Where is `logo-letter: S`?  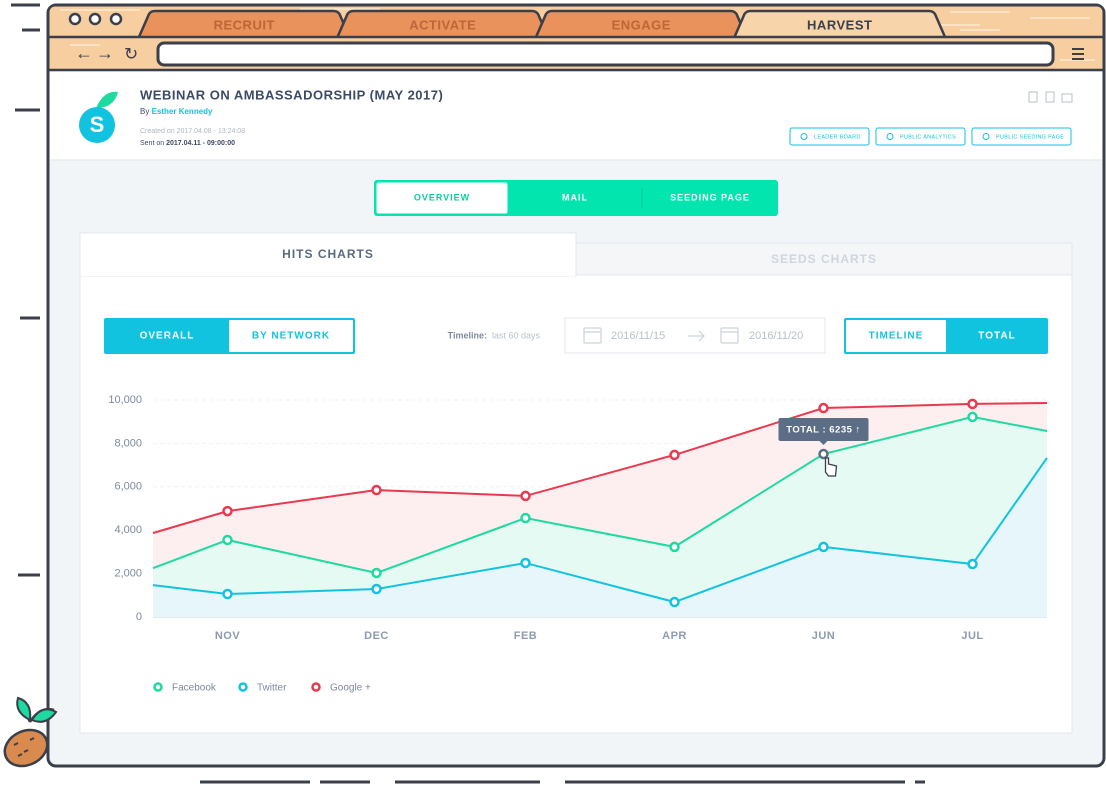 logo-letter: S is located at coordinates (97, 124).